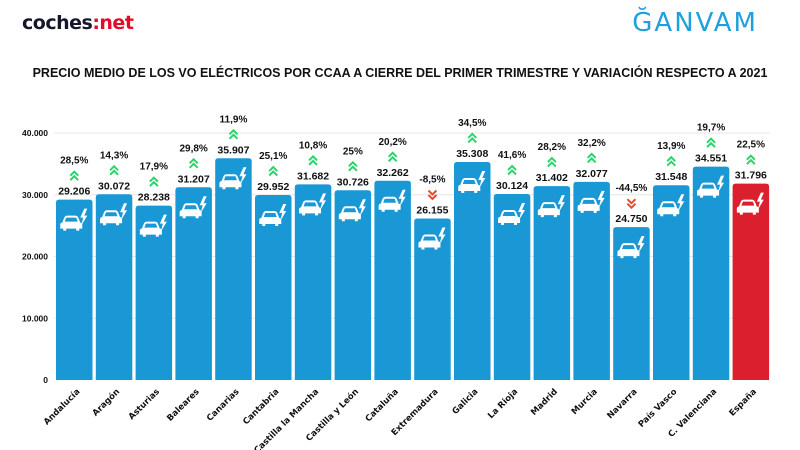 Image resolution: width=800 pixels, height=450 pixels. I want to click on value-label: 31.682, so click(313, 176).